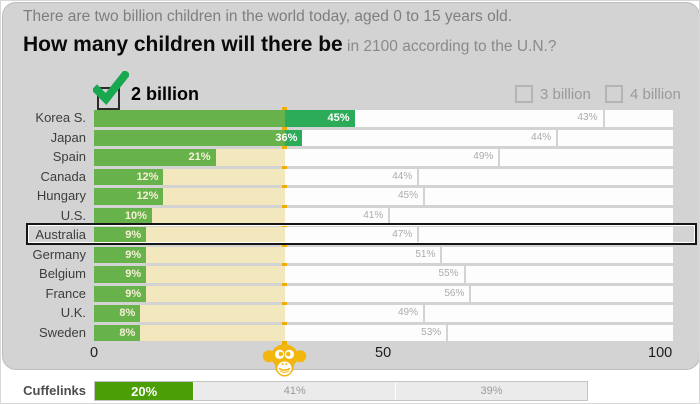 The width and height of the screenshot is (700, 404). I want to click on bar-3billion-label: 43%, so click(587, 117).